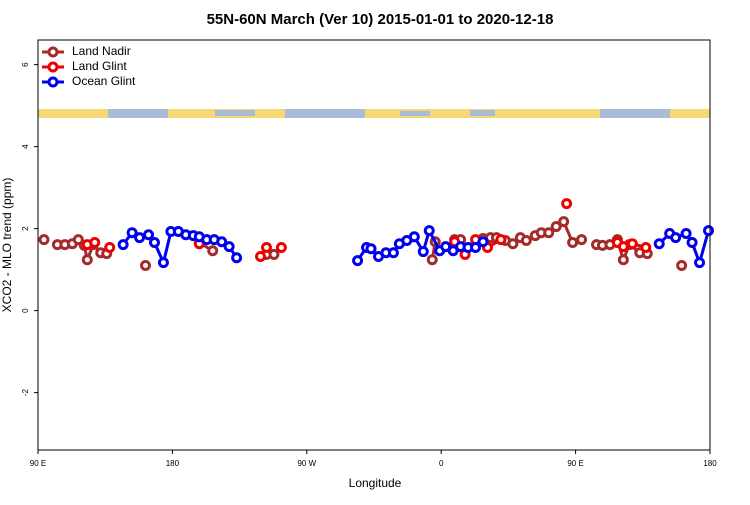 The width and height of the screenshot is (750, 505). What do you see at coordinates (25, 64) in the screenshot?
I see `y-tick-label: 6` at bounding box center [25, 64].